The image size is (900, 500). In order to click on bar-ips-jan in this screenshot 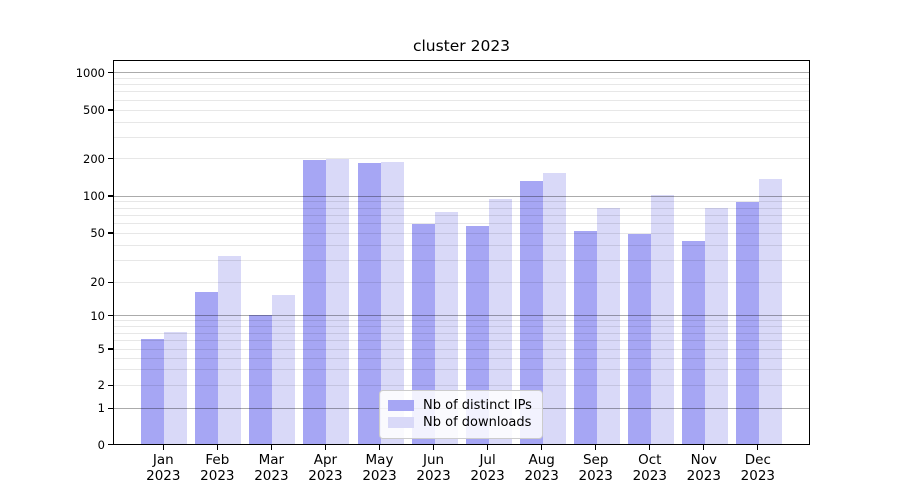, I will do `click(153, 391)`.